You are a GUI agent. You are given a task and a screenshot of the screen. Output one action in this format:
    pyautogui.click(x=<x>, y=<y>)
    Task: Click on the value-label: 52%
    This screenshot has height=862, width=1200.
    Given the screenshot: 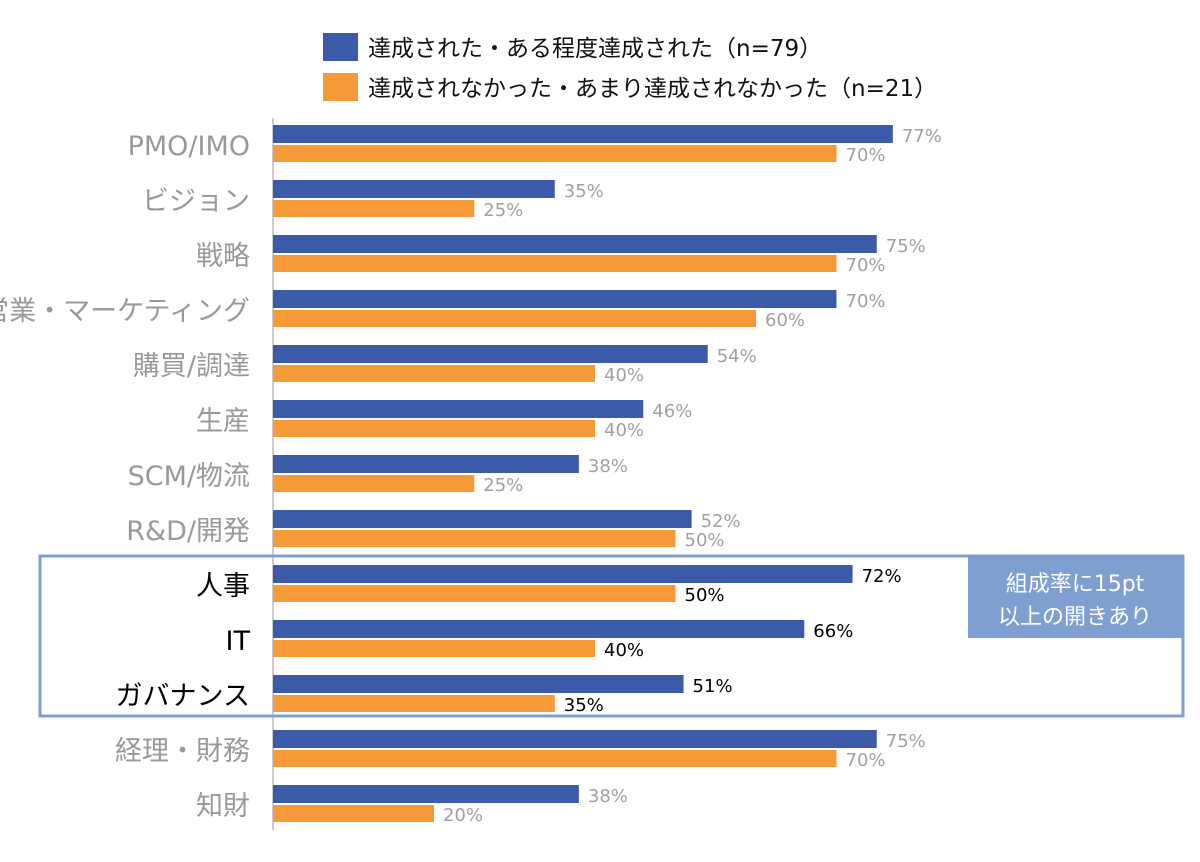 What is the action you would take?
    pyautogui.click(x=721, y=521)
    